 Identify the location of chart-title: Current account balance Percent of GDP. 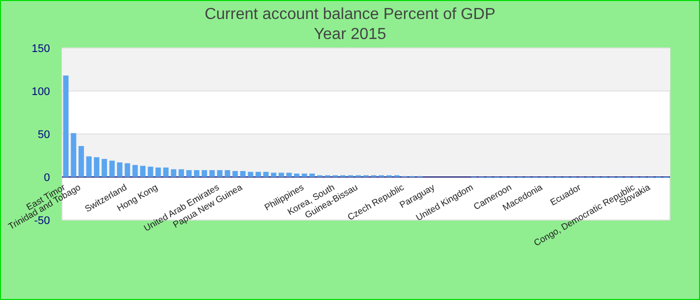
(350, 14).